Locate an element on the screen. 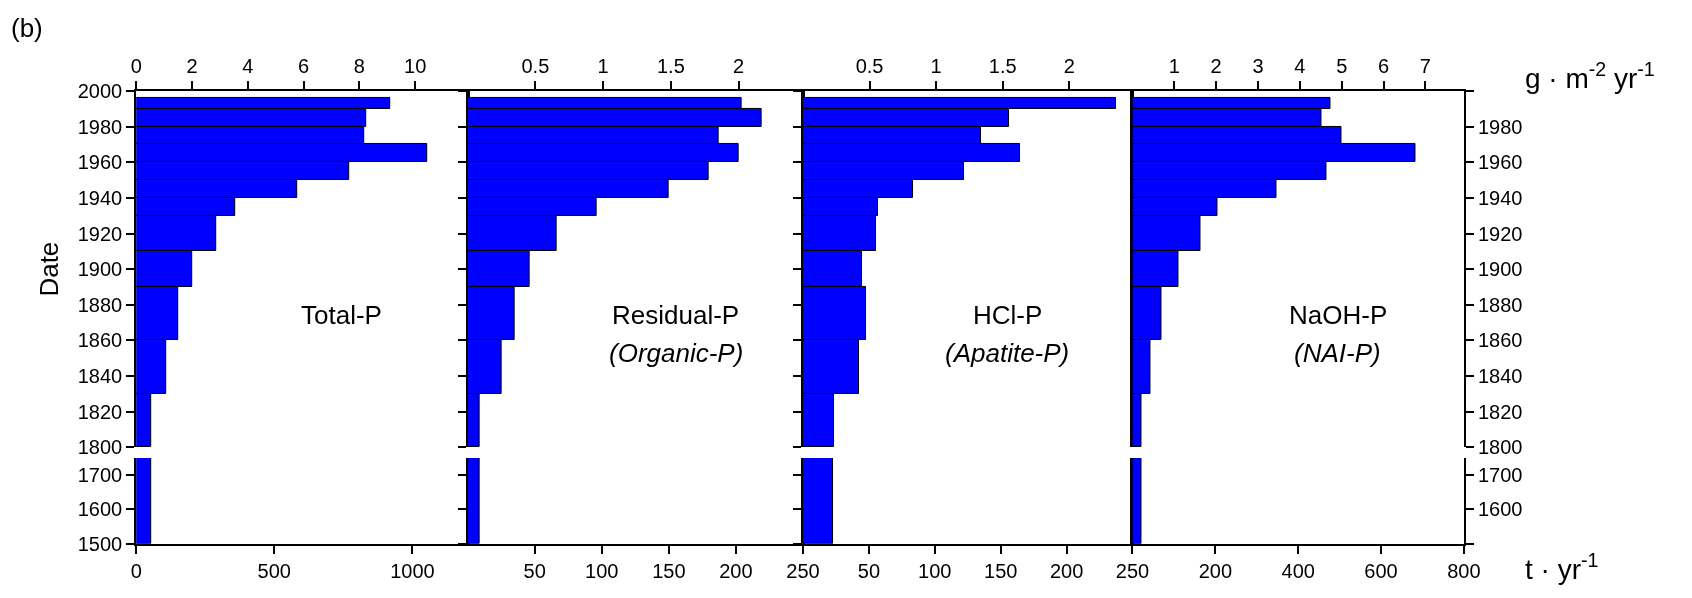  annotation: Total-P is located at coordinates (341, 315).